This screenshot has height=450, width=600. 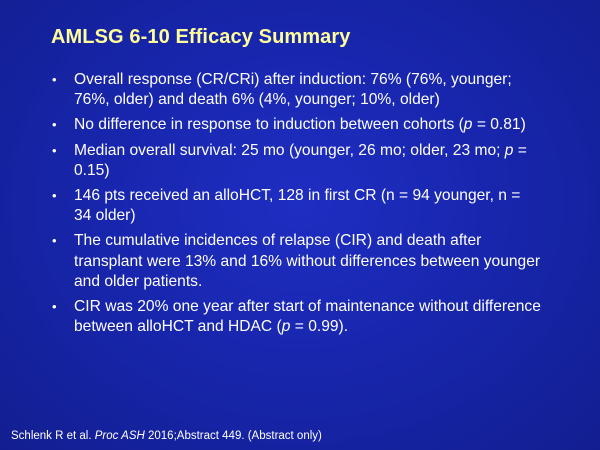 I want to click on citation-journal: Proc ASH, so click(x=119, y=436).